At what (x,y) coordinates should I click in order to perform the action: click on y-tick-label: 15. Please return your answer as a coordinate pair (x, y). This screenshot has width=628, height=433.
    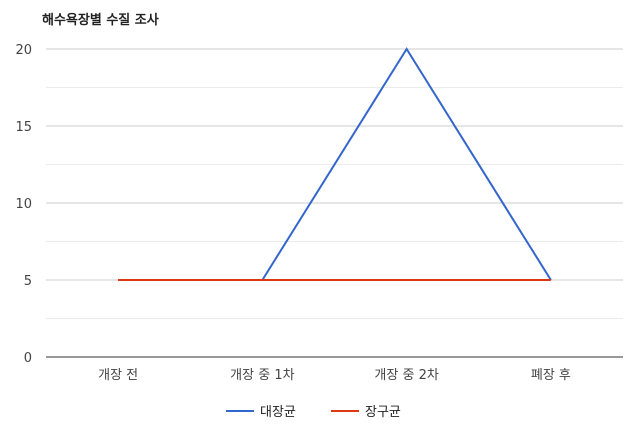
    Looking at the image, I should click on (23, 127).